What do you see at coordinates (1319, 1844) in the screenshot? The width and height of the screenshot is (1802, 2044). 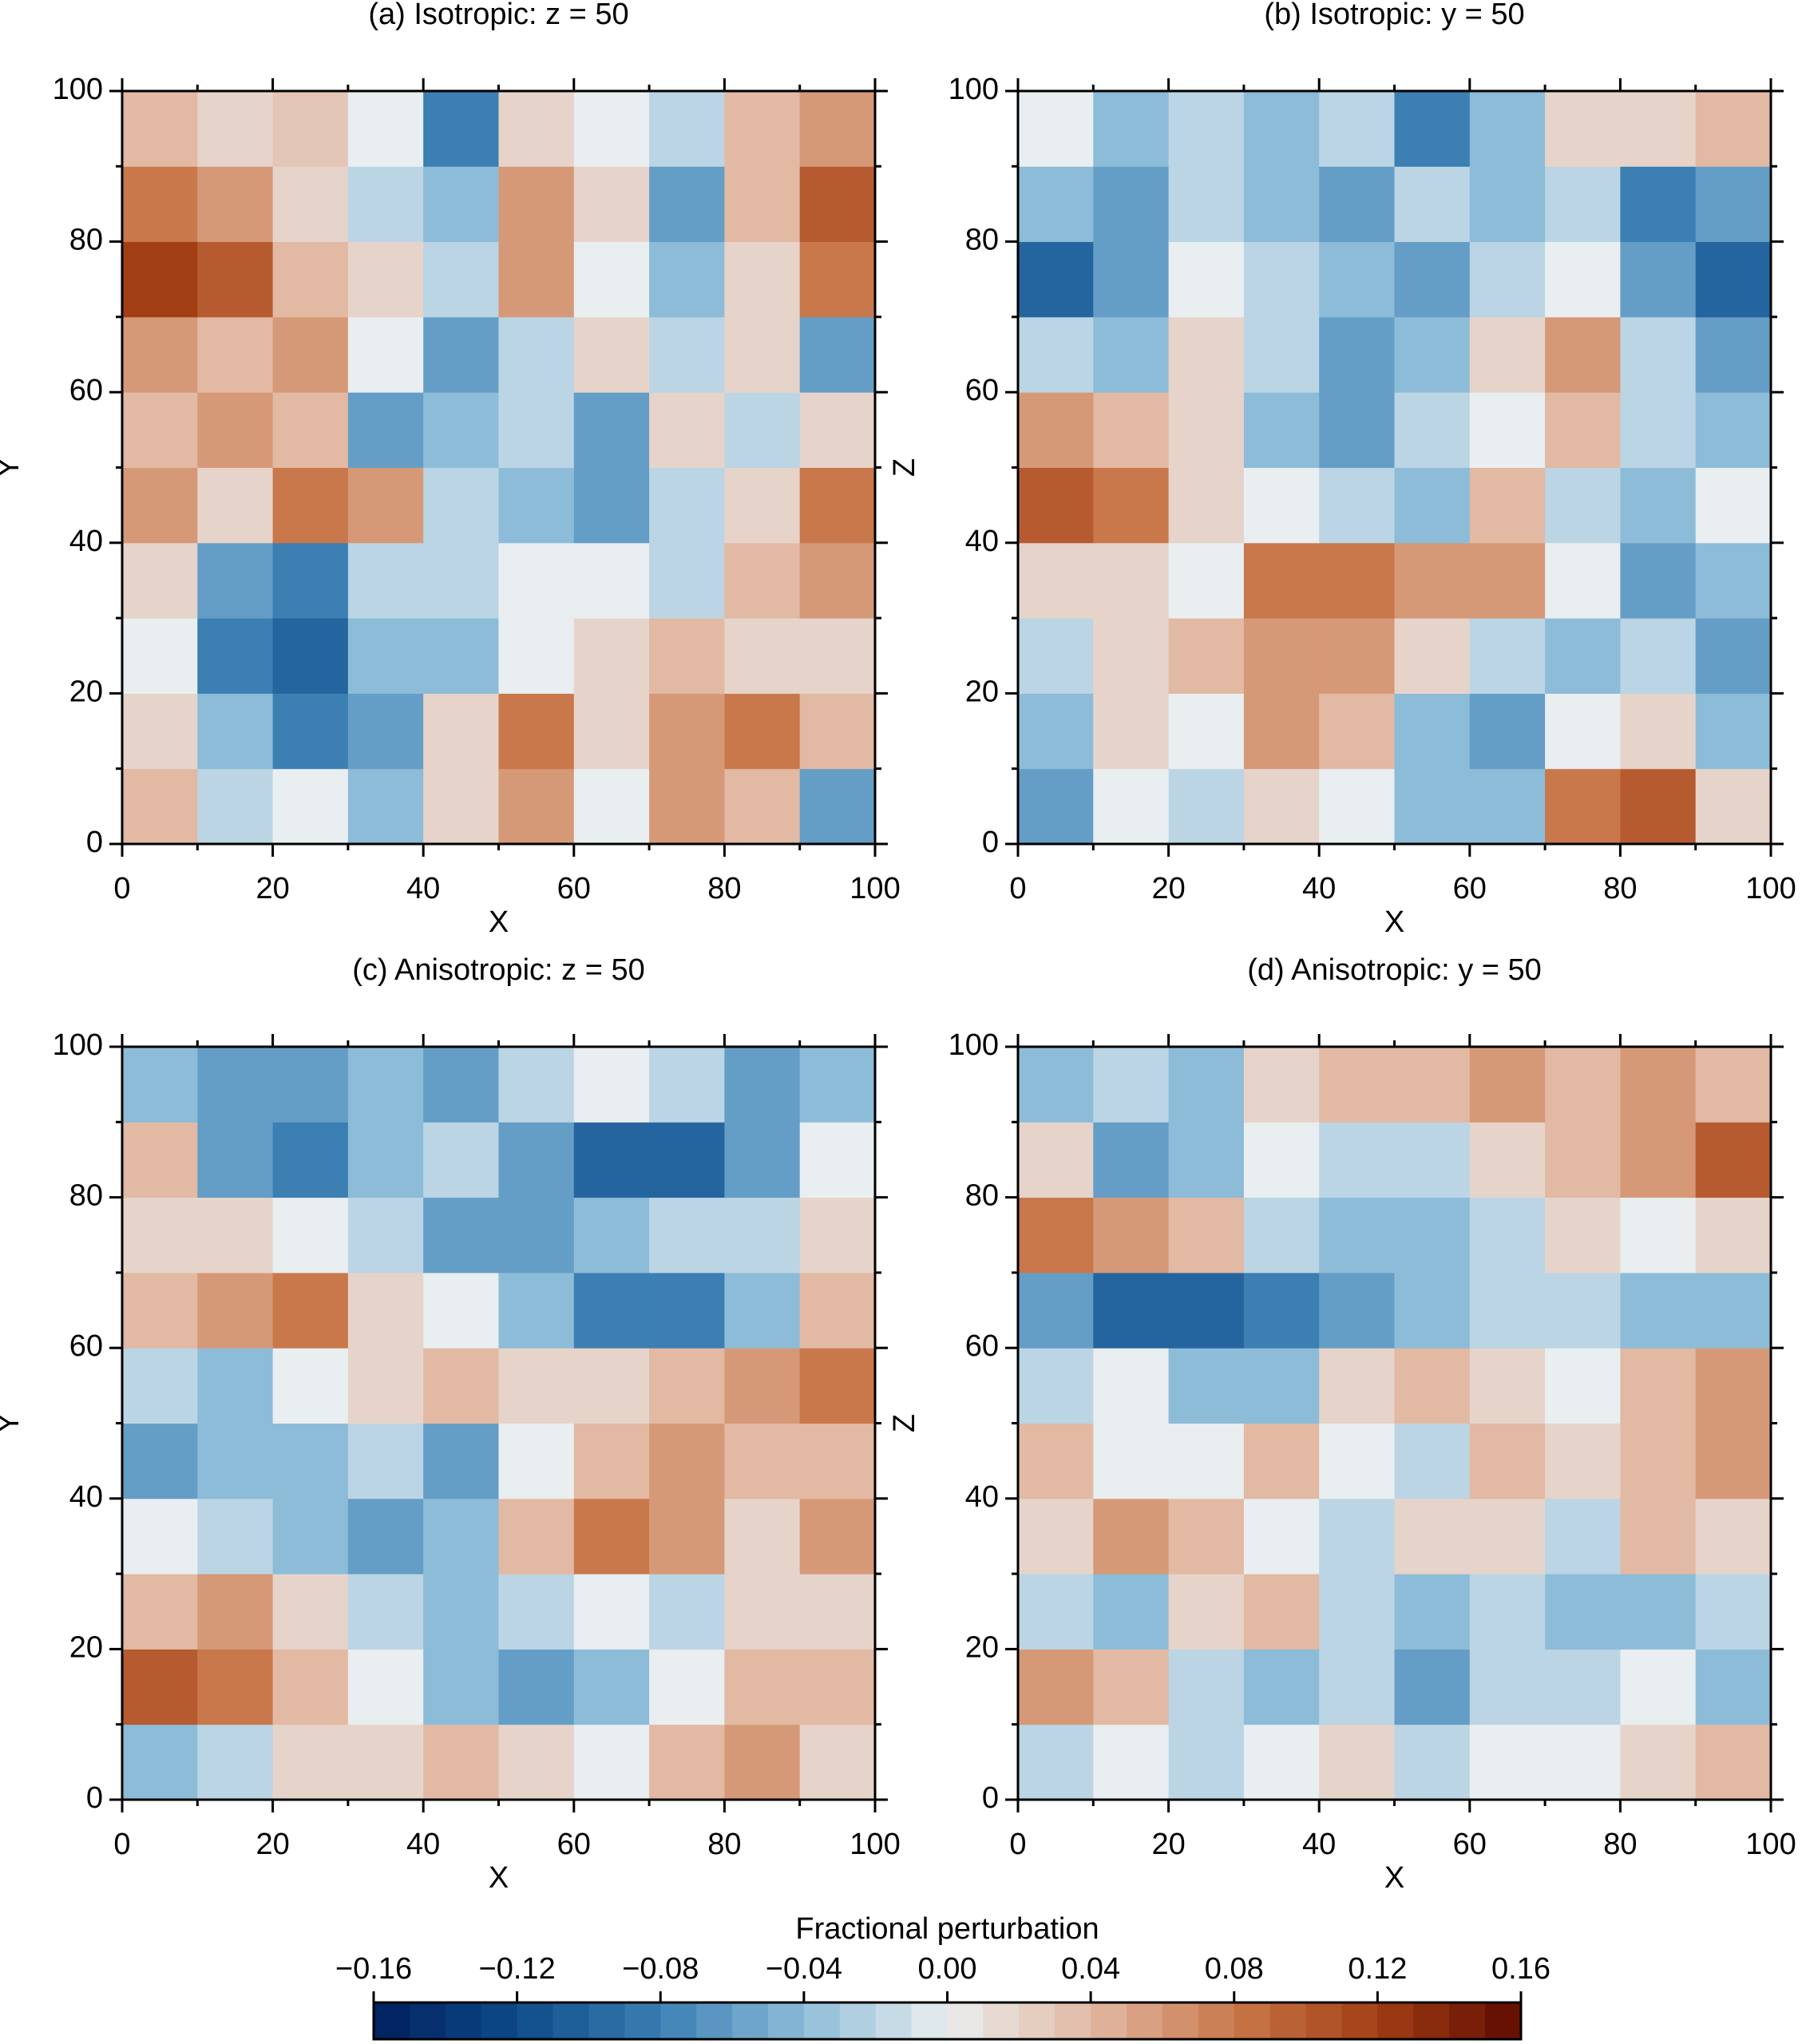 I see `x-tick-label: 40` at bounding box center [1319, 1844].